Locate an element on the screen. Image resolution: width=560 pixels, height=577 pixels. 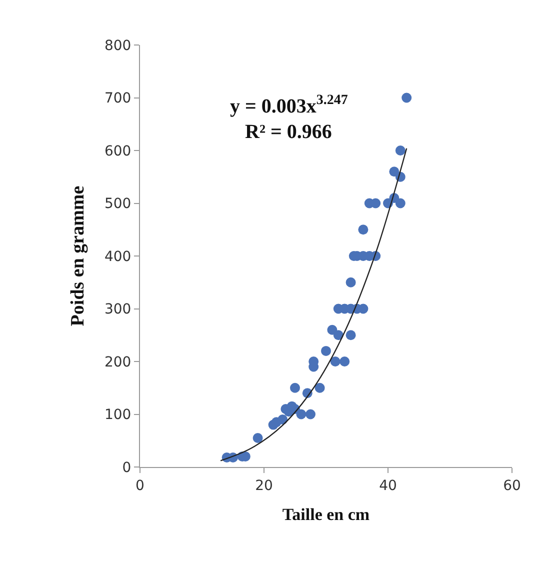
y-tick-label: 500 is located at coordinates (118, 204).